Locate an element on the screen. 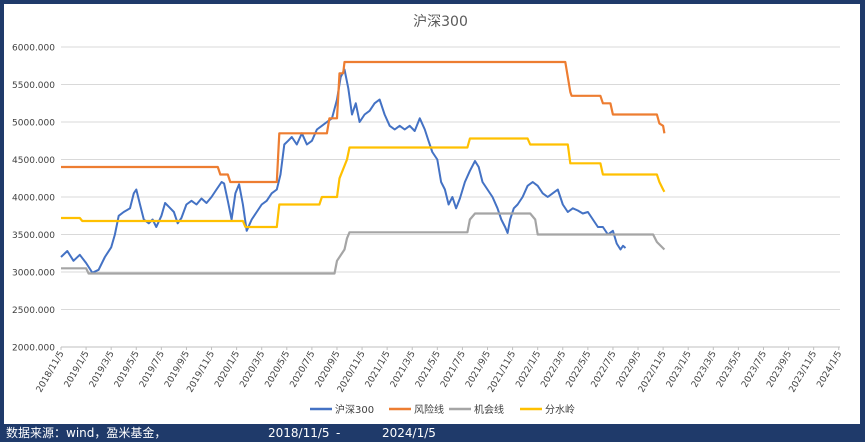 The width and height of the screenshot is (865, 442). y-tick-label: 3000.000 is located at coordinates (33, 274).